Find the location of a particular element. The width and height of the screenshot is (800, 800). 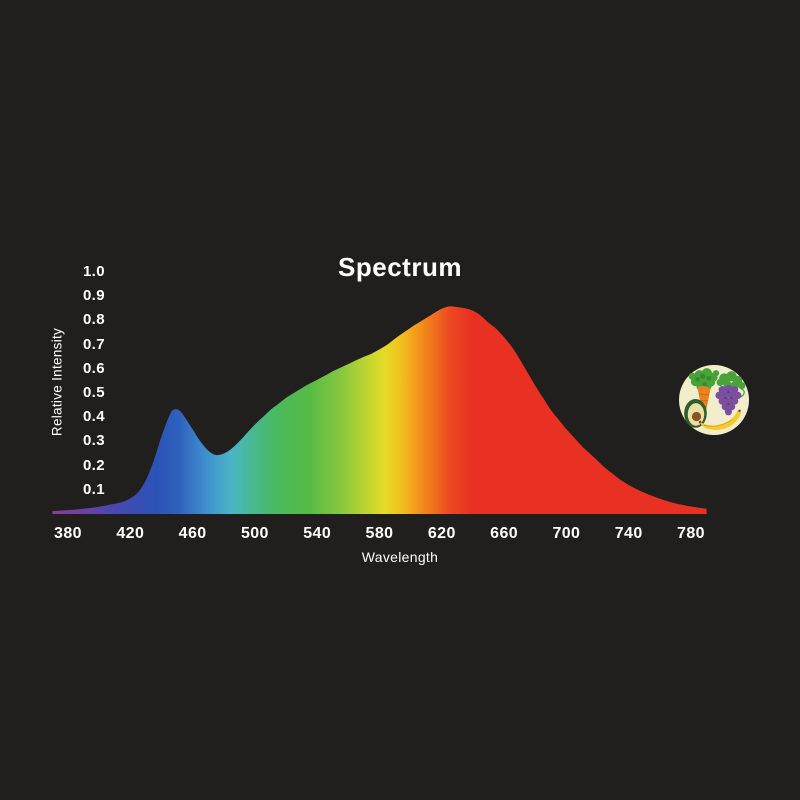

x-tick-label: 660 is located at coordinates (504, 533).